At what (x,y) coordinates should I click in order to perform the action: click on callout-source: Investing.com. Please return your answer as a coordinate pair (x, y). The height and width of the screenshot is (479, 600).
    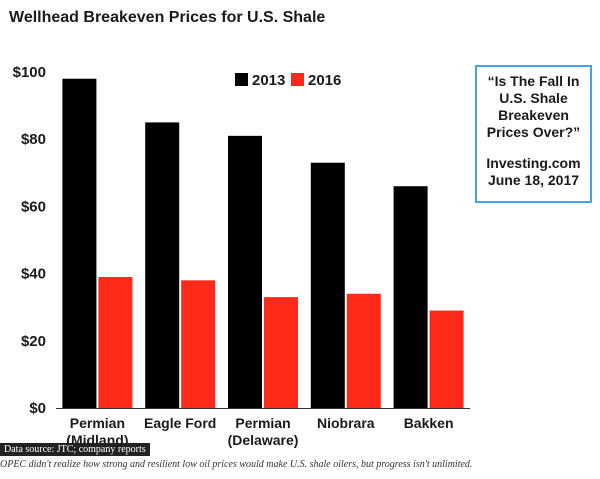
    Looking at the image, I should click on (533, 163).